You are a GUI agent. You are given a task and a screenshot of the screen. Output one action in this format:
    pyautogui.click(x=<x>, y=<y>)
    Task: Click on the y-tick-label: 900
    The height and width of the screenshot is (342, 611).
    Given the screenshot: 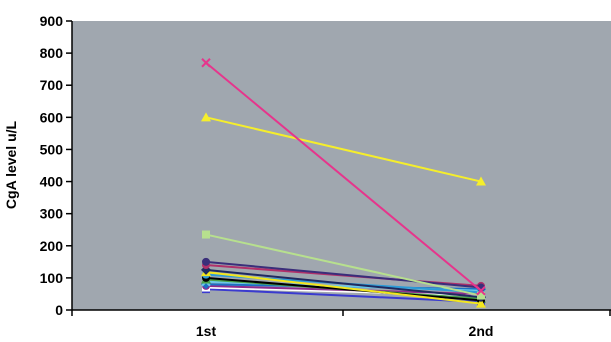 What is the action you would take?
    pyautogui.click(x=52, y=21)
    